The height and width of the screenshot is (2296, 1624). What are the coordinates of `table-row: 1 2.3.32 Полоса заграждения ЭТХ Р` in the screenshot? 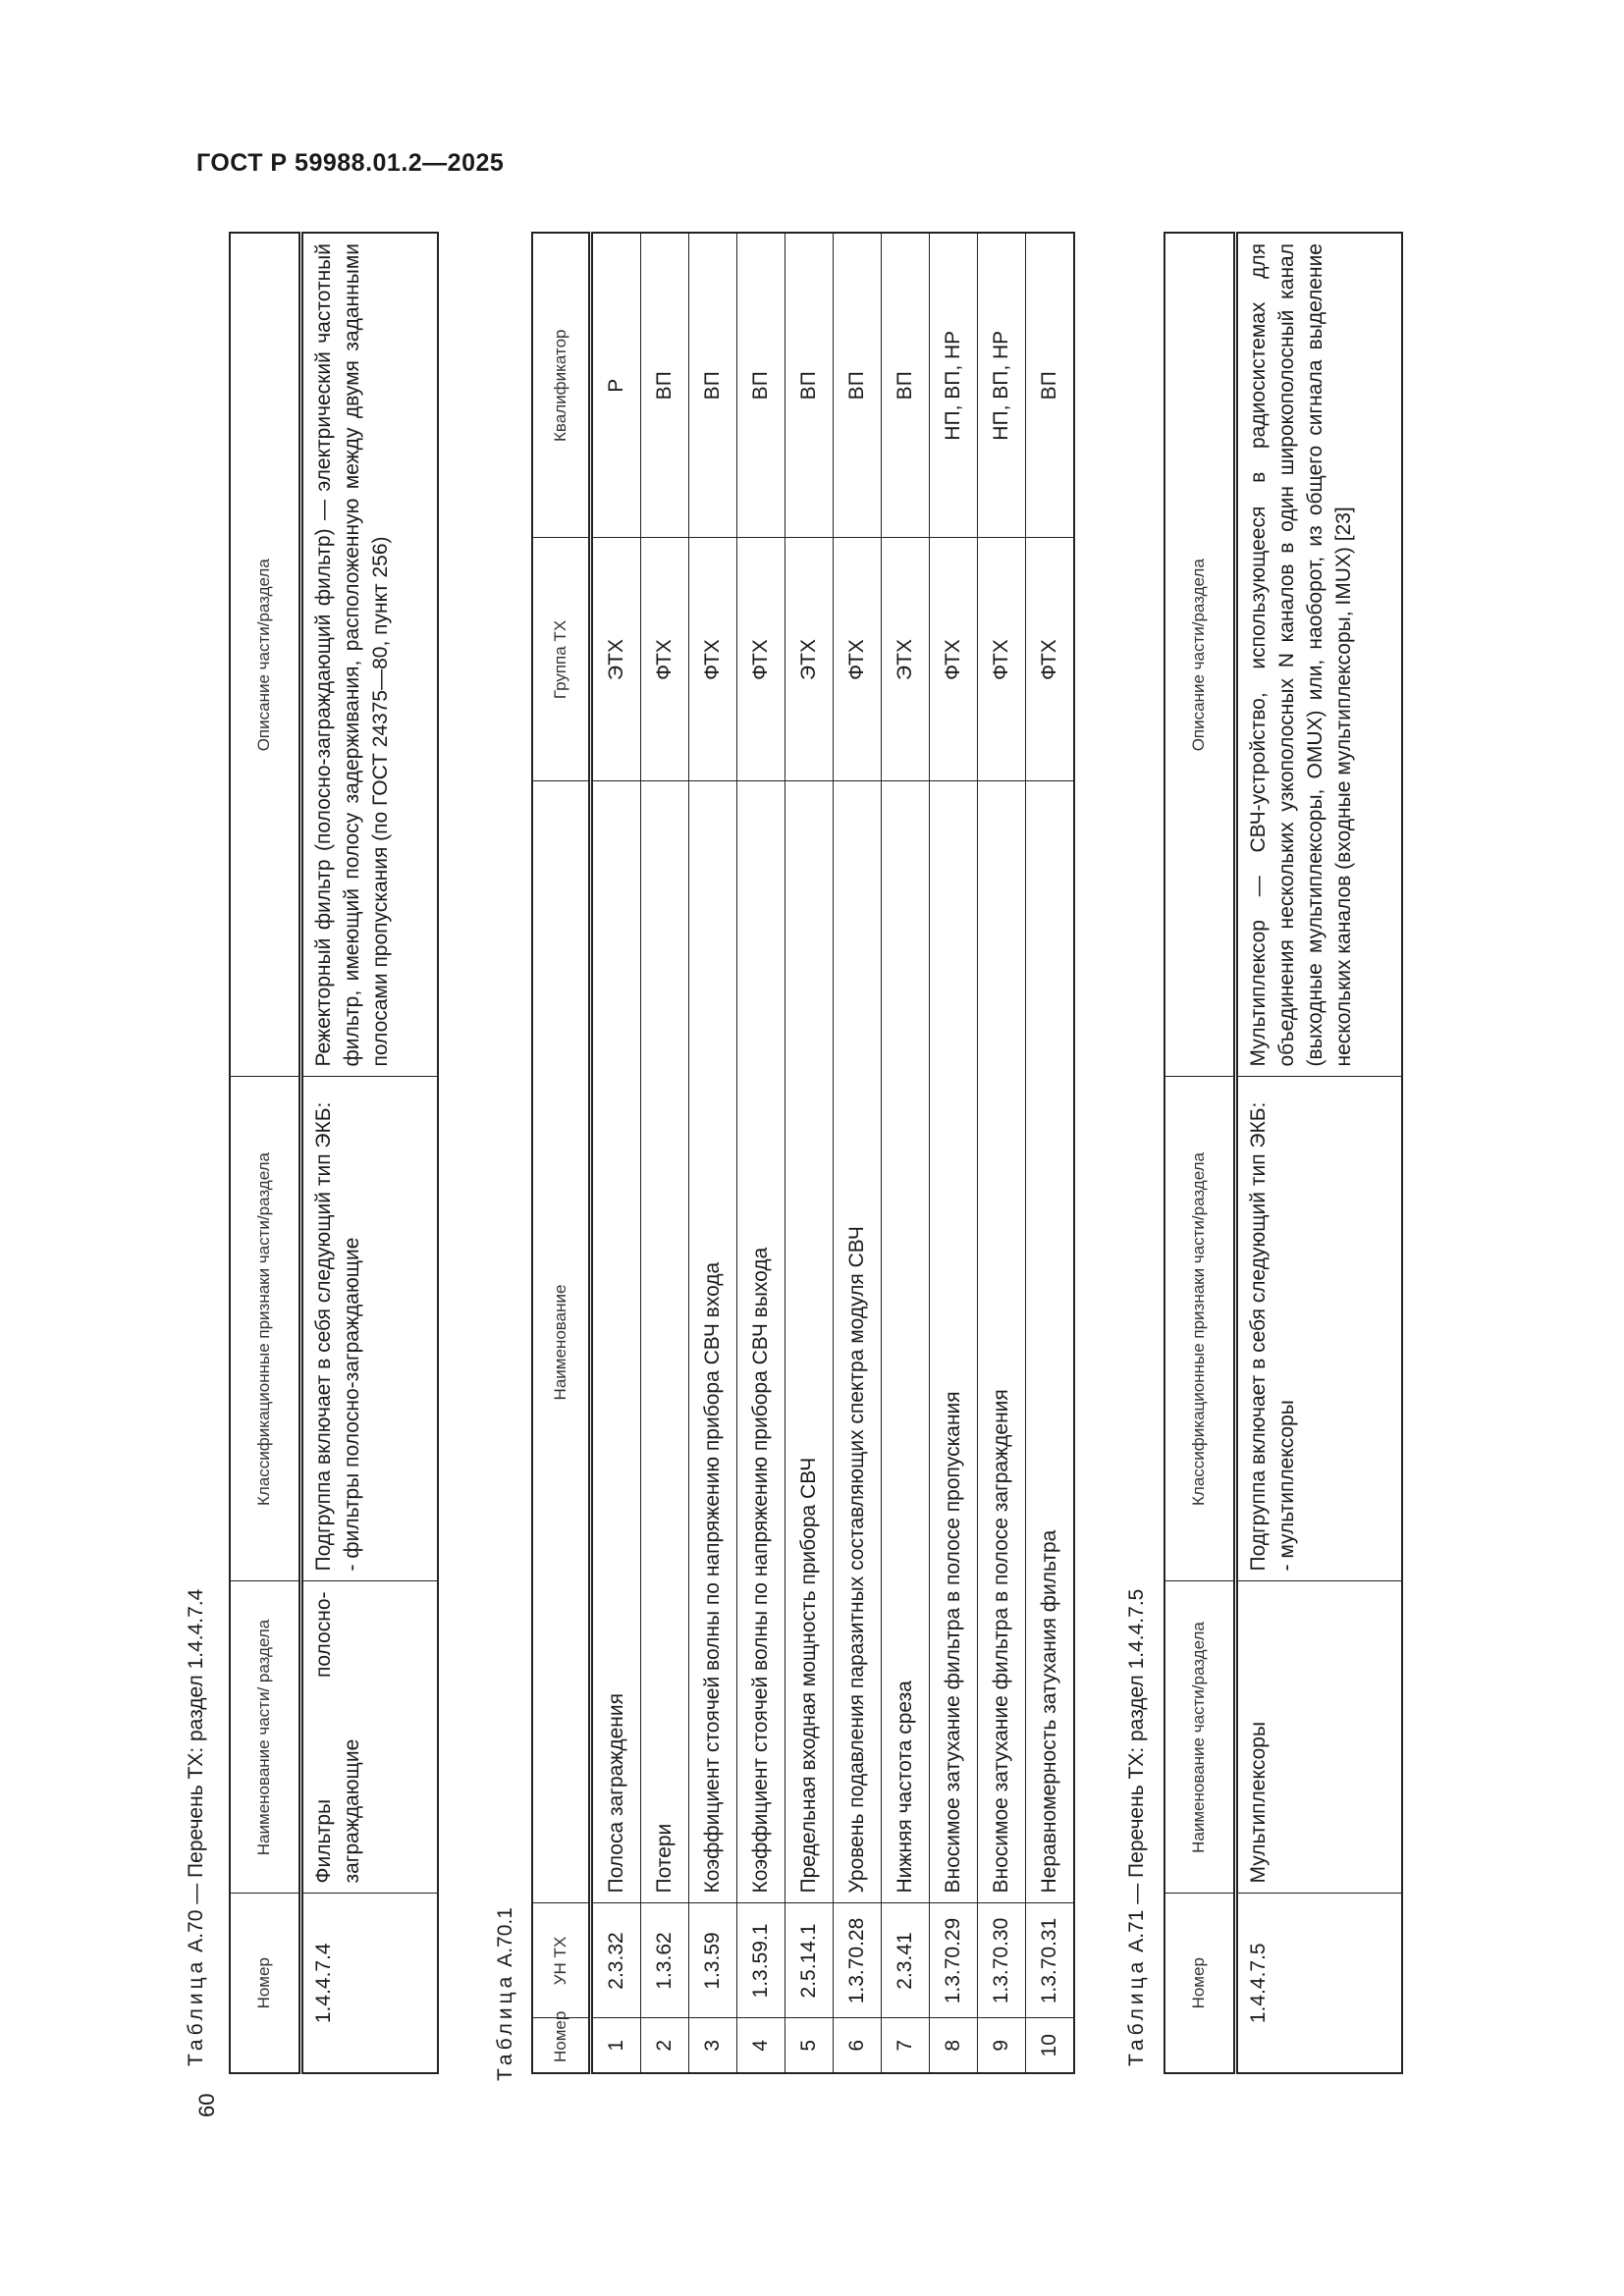 It's located at (615, 1153).